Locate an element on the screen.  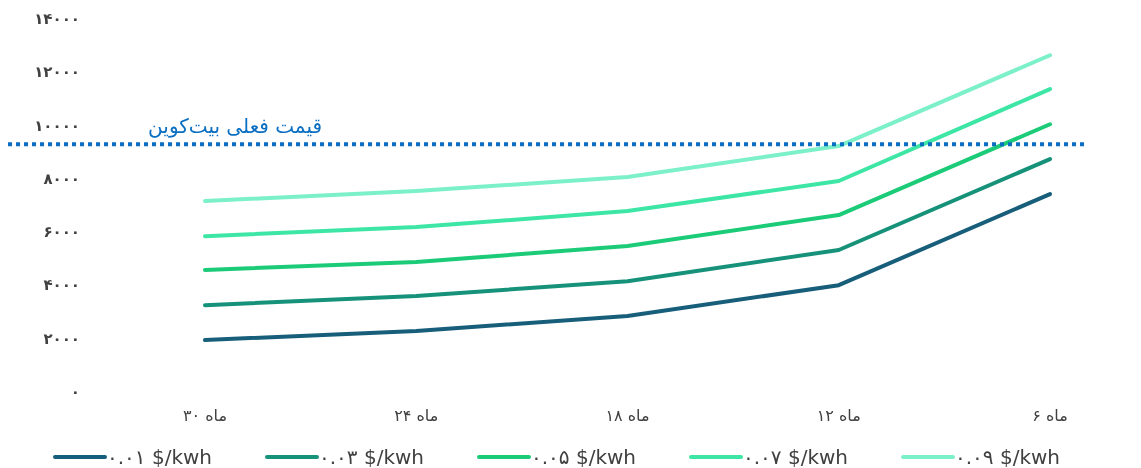
legend-label: ۰.۰۳ $/kwh is located at coordinates (372, 456).